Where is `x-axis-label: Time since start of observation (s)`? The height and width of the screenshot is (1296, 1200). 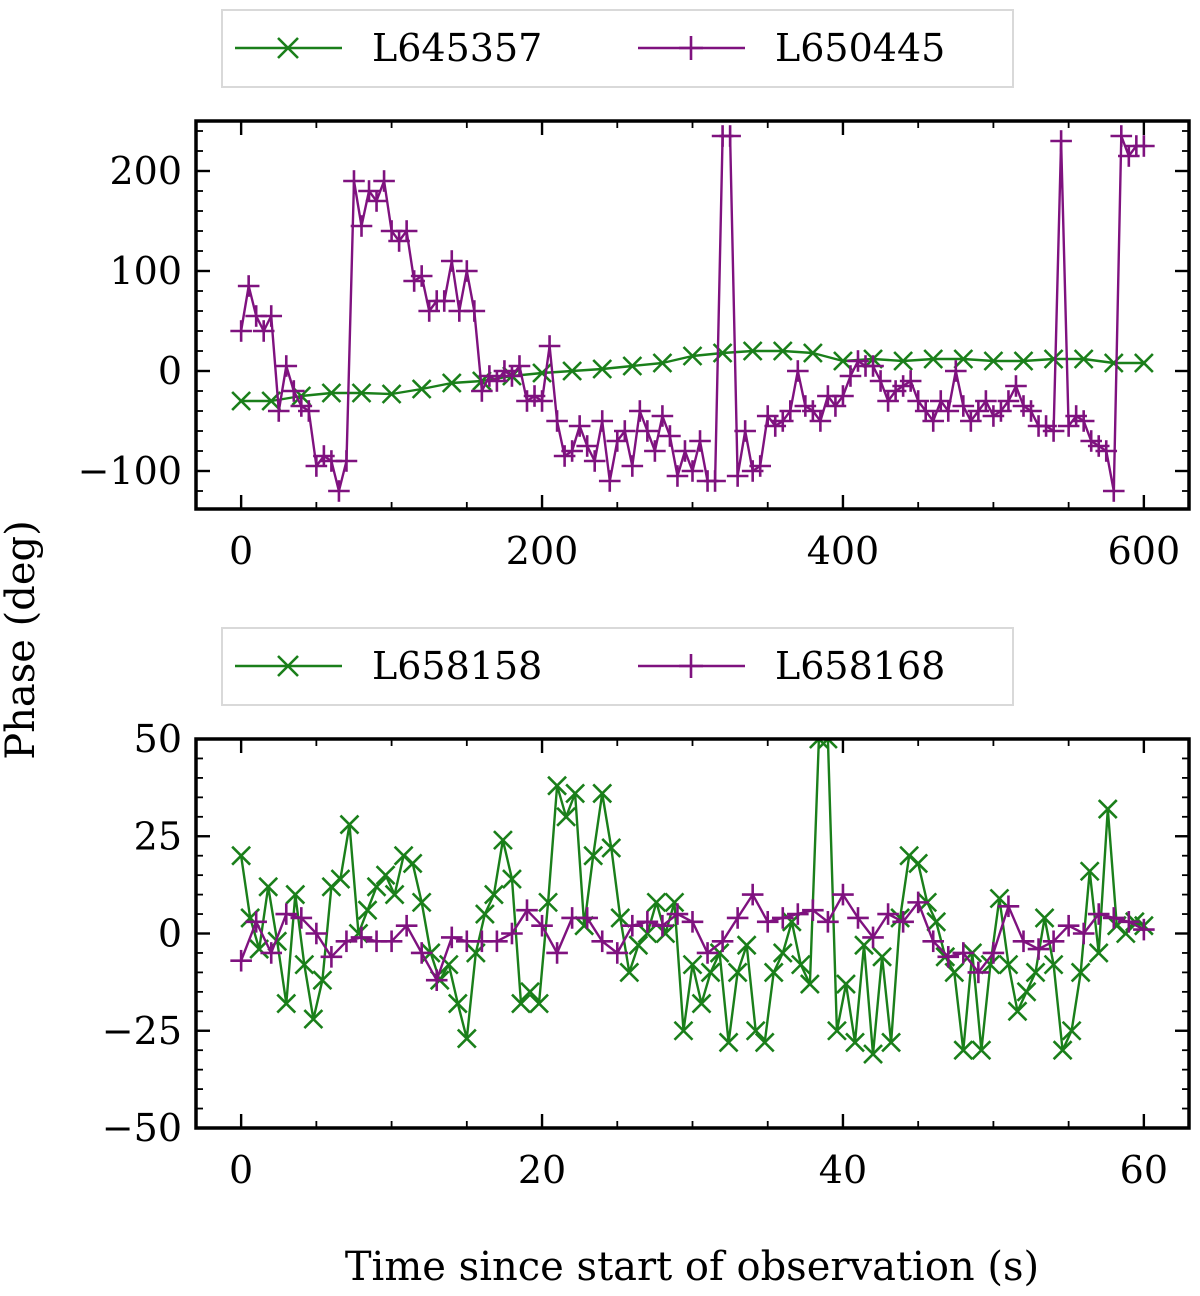
x-axis-label: Time since start of observation (s) is located at coordinates (692, 1267).